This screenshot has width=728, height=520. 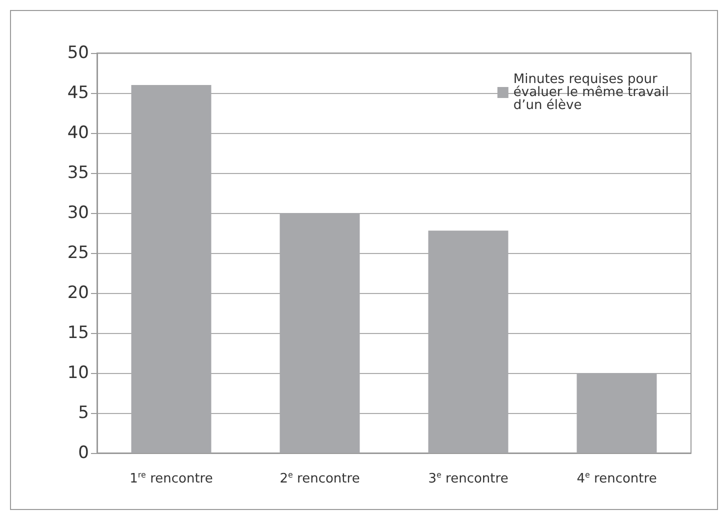 I want to click on y-tick-label: 35, so click(x=78, y=173).